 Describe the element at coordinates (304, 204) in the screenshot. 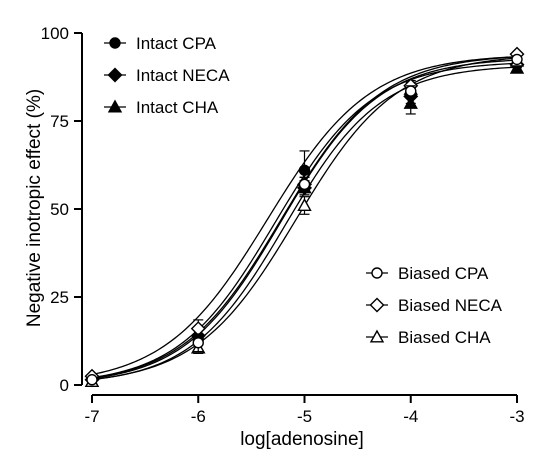

I see `data-point-biased-cha` at that location.